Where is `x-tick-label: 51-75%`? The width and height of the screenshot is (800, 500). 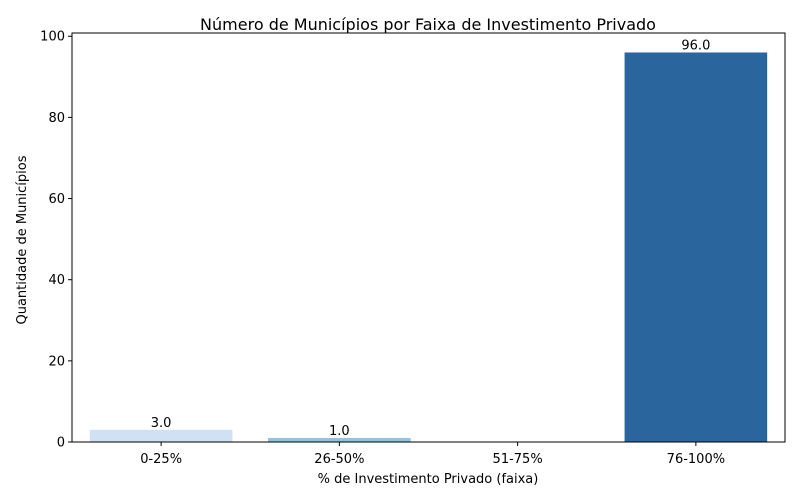
x-tick-label: 51-75% is located at coordinates (518, 459).